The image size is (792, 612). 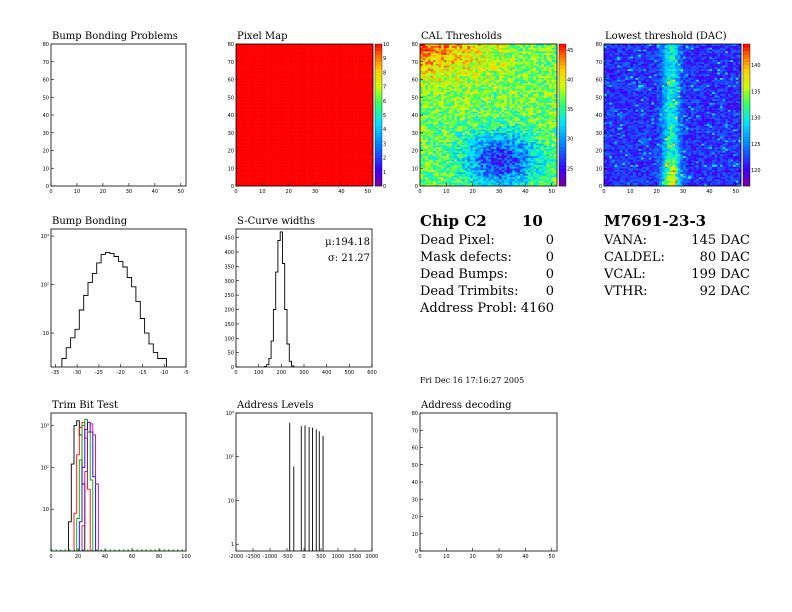 What do you see at coordinates (384, 88) in the screenshot?
I see `palette-label: 7` at bounding box center [384, 88].